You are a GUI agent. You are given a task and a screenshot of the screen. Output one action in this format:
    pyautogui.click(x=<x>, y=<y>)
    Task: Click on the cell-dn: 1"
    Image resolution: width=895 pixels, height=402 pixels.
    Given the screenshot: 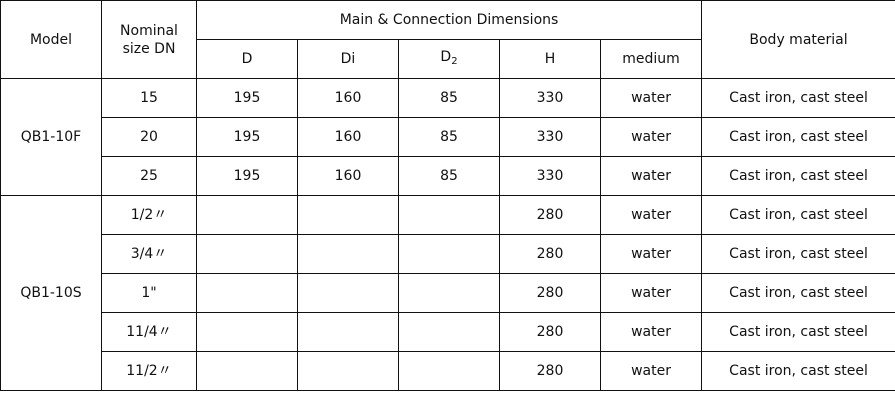 What is the action you would take?
    pyautogui.click(x=149, y=293)
    